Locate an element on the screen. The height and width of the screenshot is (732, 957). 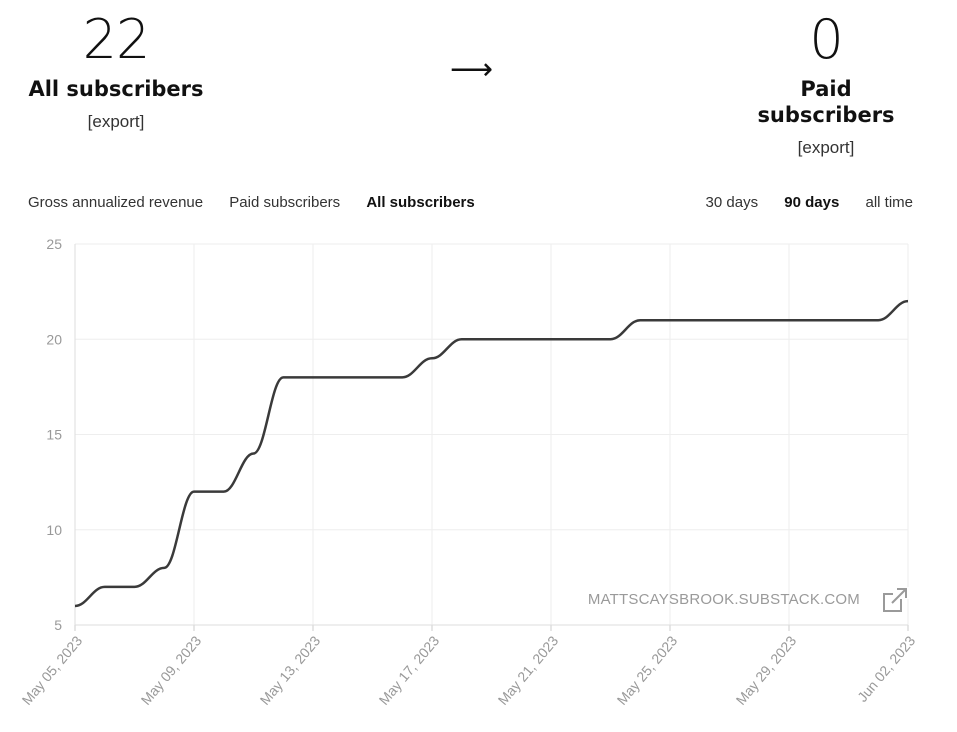
x-tick-label: May 21, 2023 is located at coordinates (528, 669).